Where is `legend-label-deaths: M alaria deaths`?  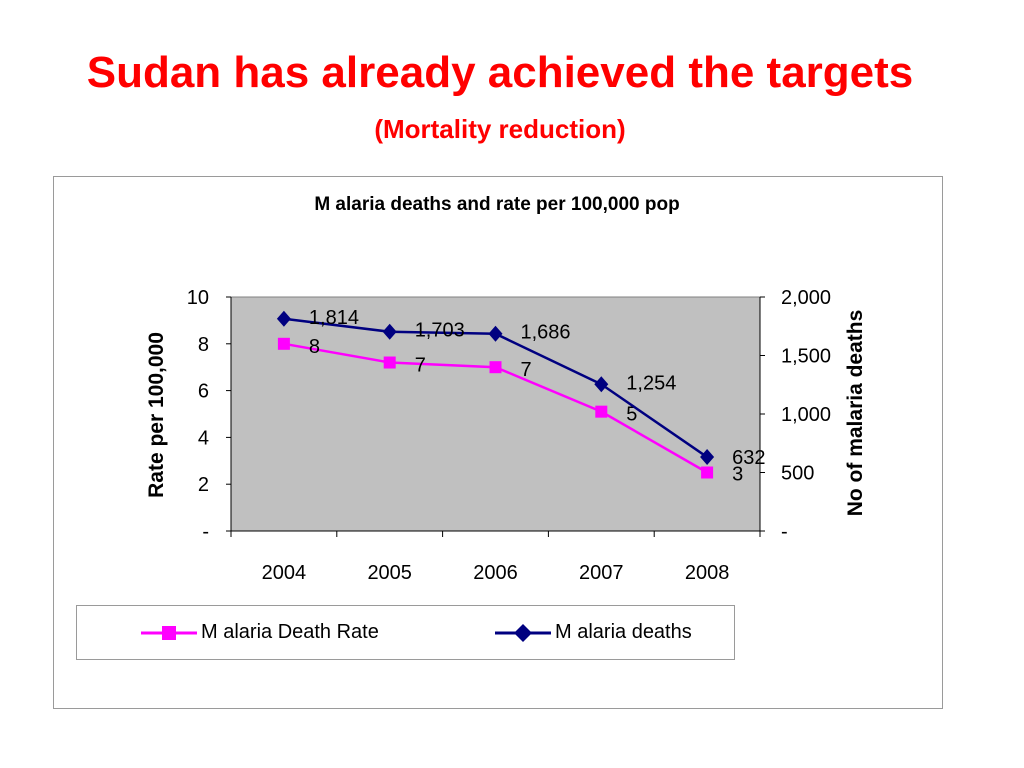
legend-label-deaths: M alaria deaths is located at coordinates (623, 632).